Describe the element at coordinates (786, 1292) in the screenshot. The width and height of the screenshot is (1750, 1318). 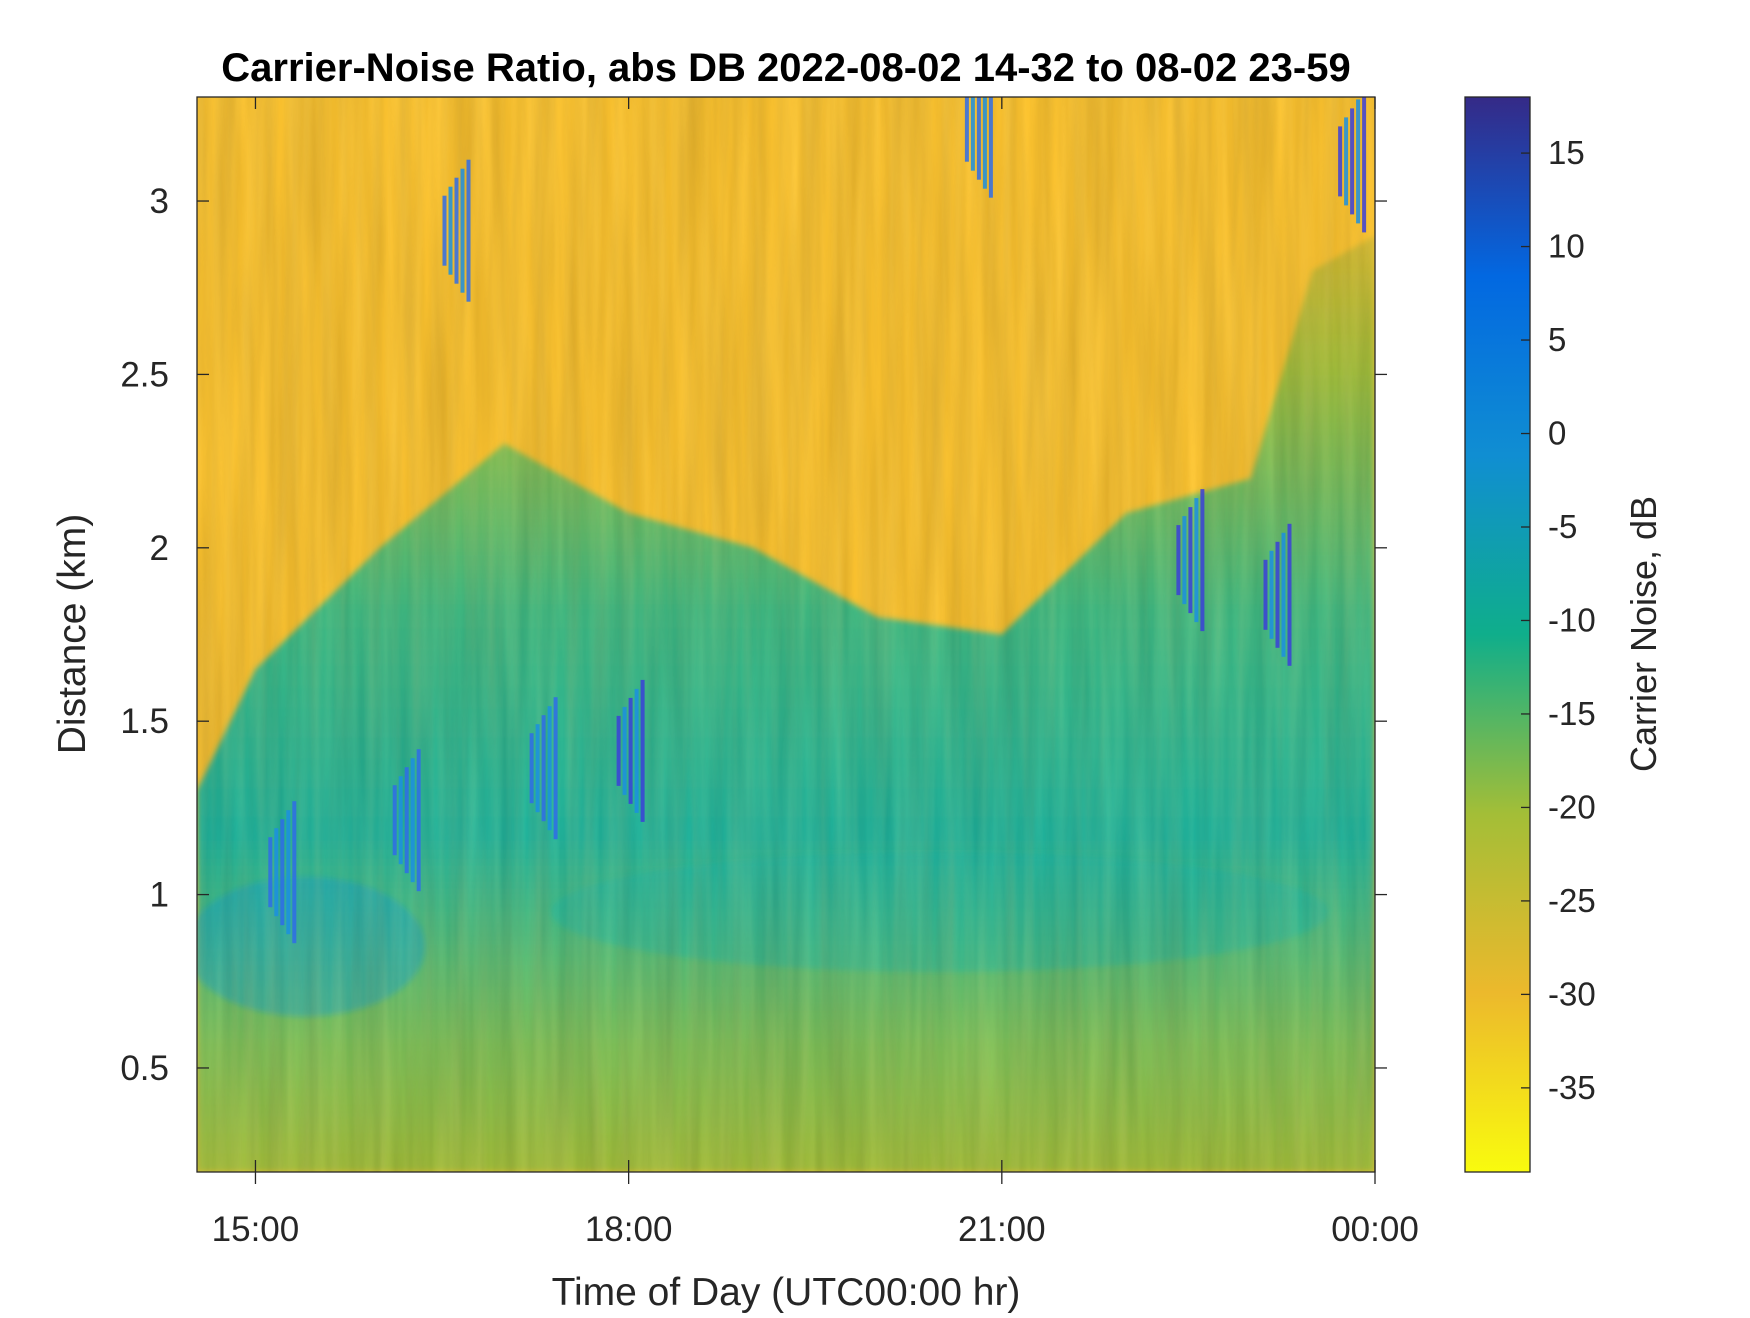
I see `x-axis-label: Time of Day (UTC00:00 hr)` at that location.